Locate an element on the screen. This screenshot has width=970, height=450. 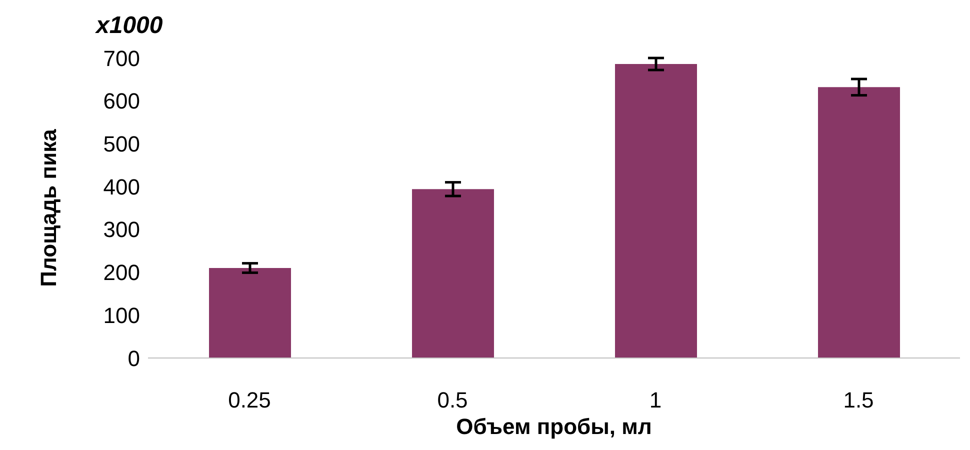
y-axis-title: Площадь пика is located at coordinates (48, 207).